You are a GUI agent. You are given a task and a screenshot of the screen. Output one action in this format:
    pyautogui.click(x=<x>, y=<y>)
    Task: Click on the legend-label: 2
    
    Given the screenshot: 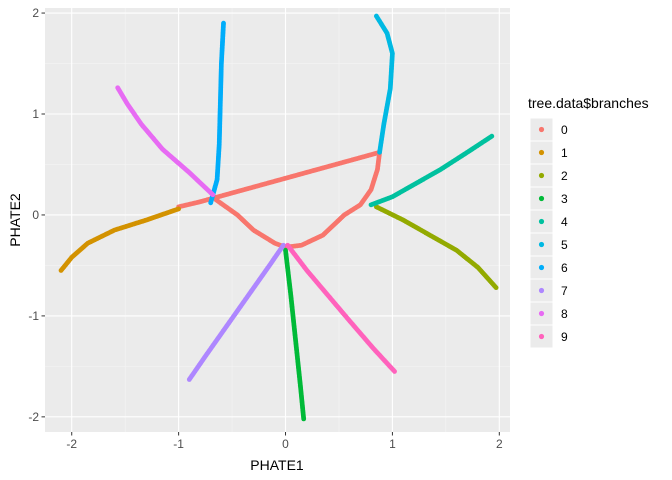 What is the action you would take?
    pyautogui.click(x=564, y=176)
    